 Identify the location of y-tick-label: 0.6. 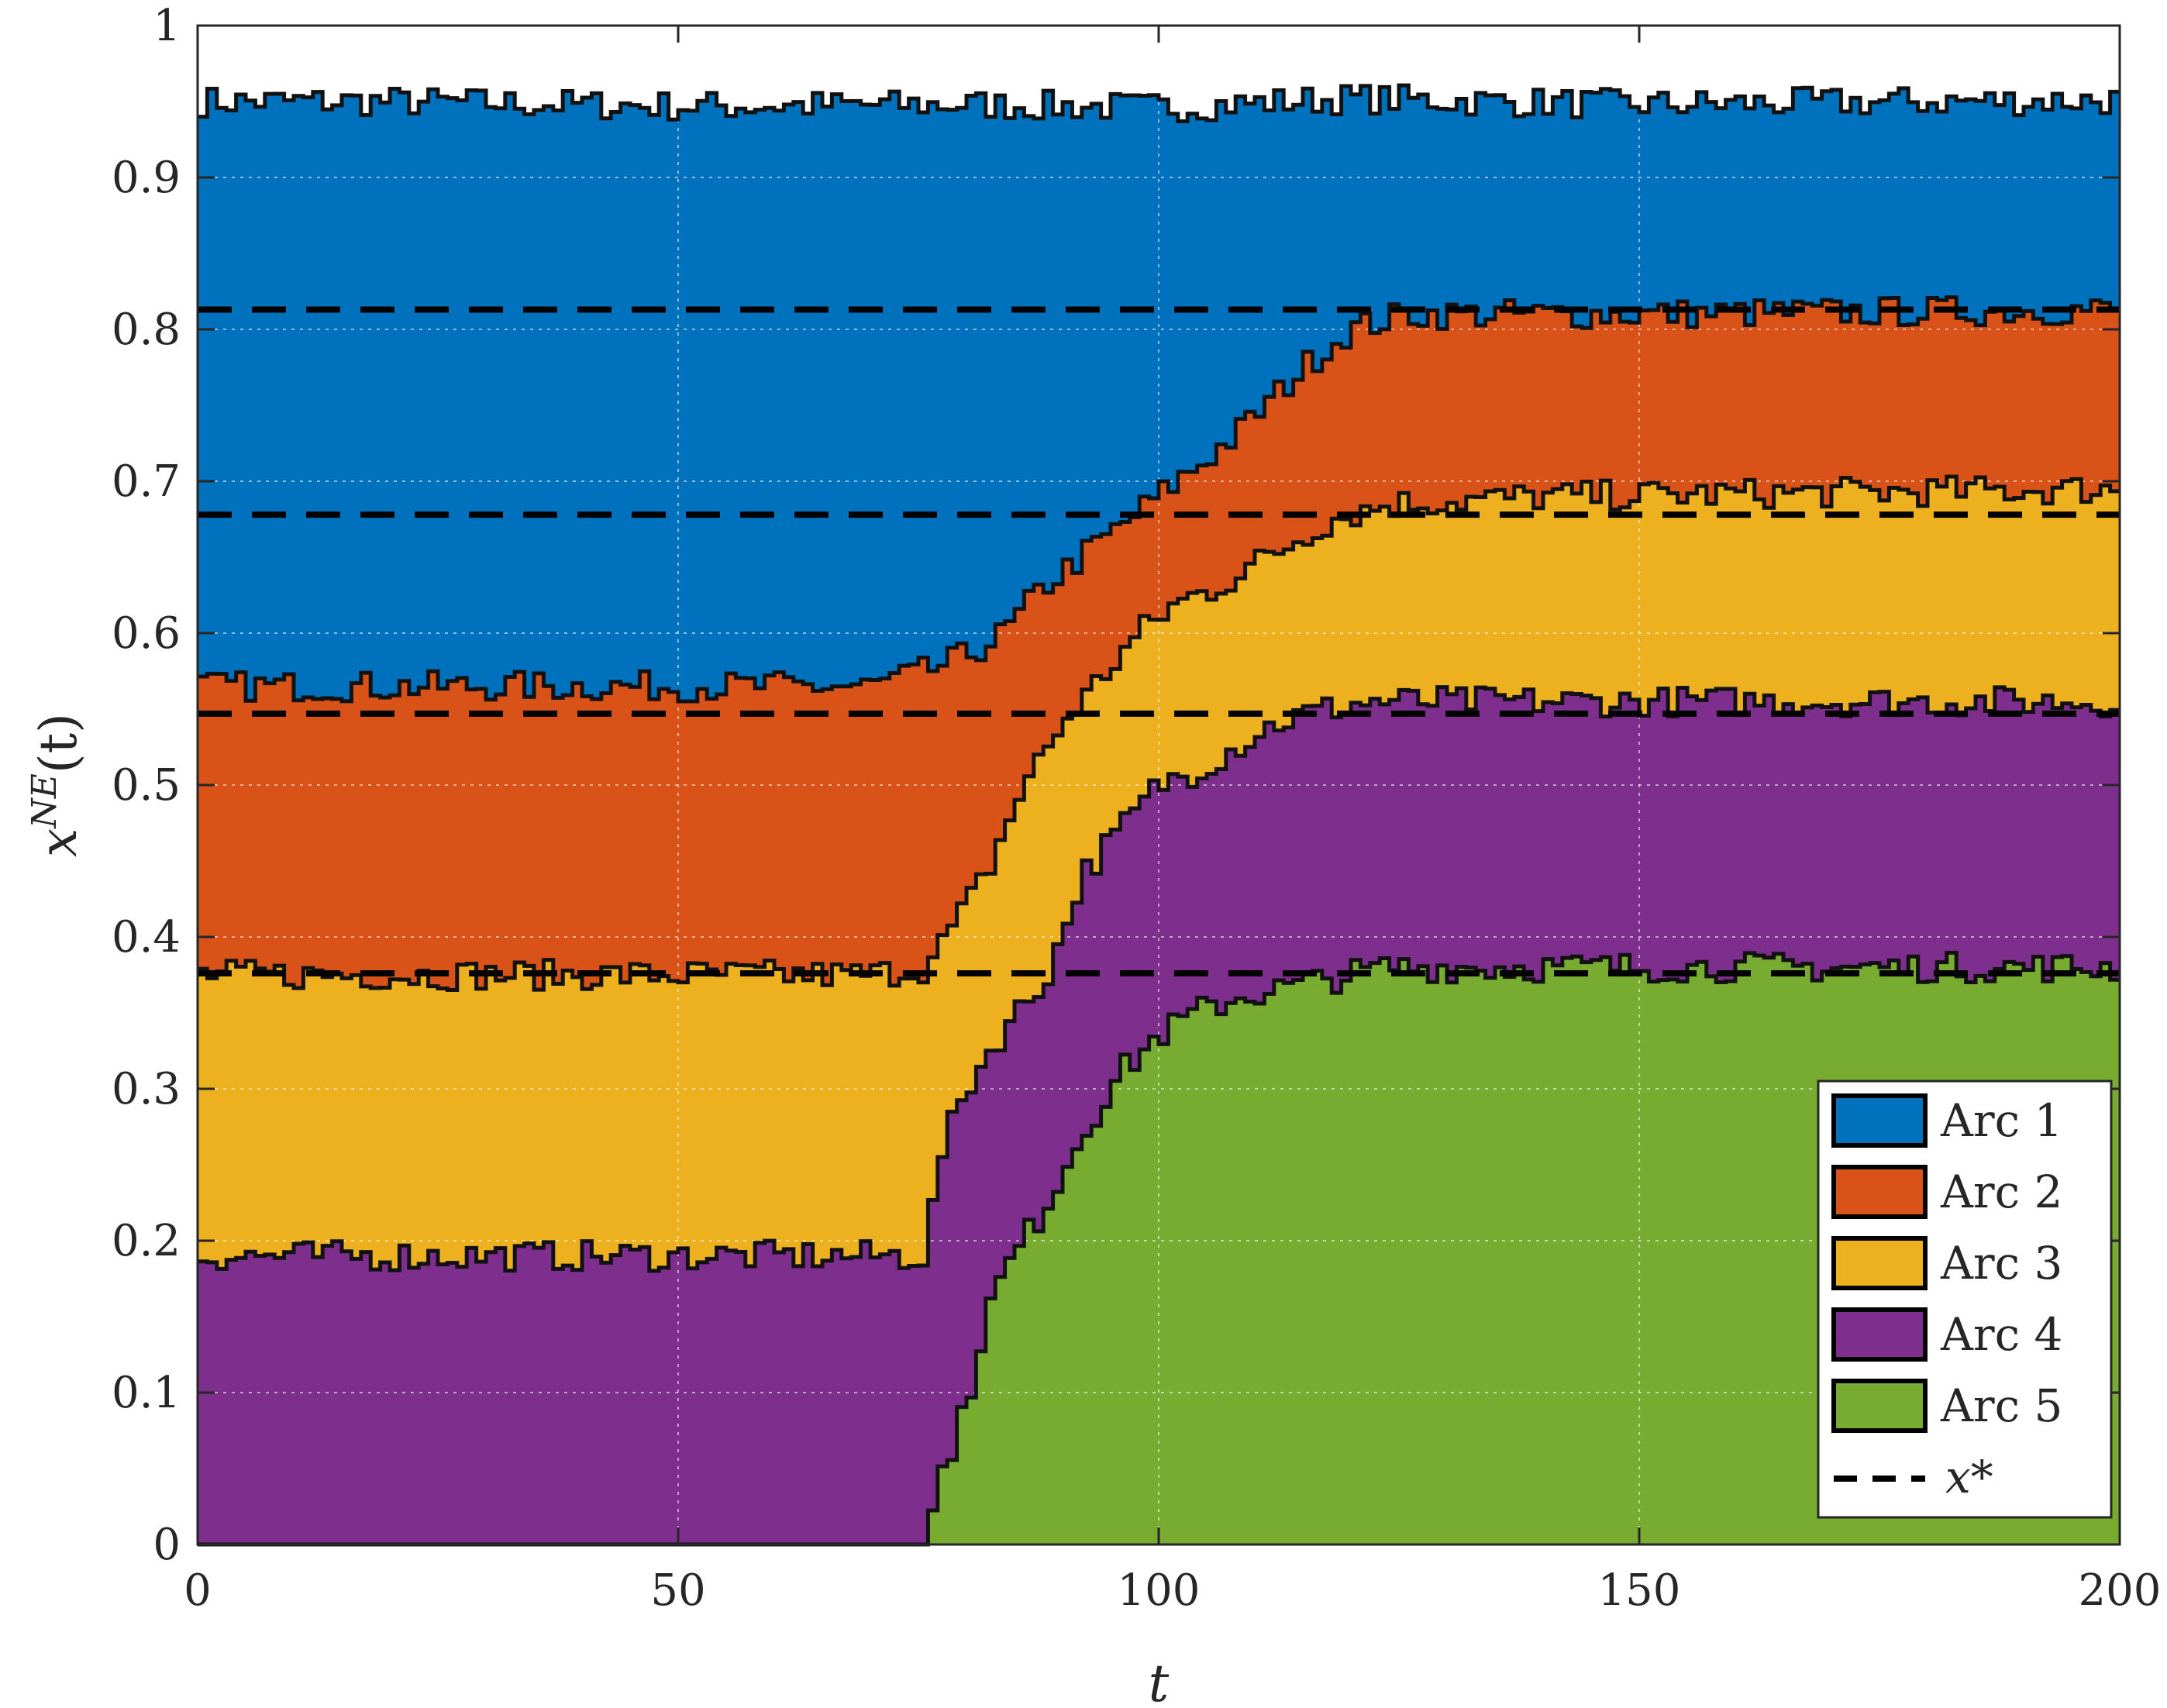
(146, 634).